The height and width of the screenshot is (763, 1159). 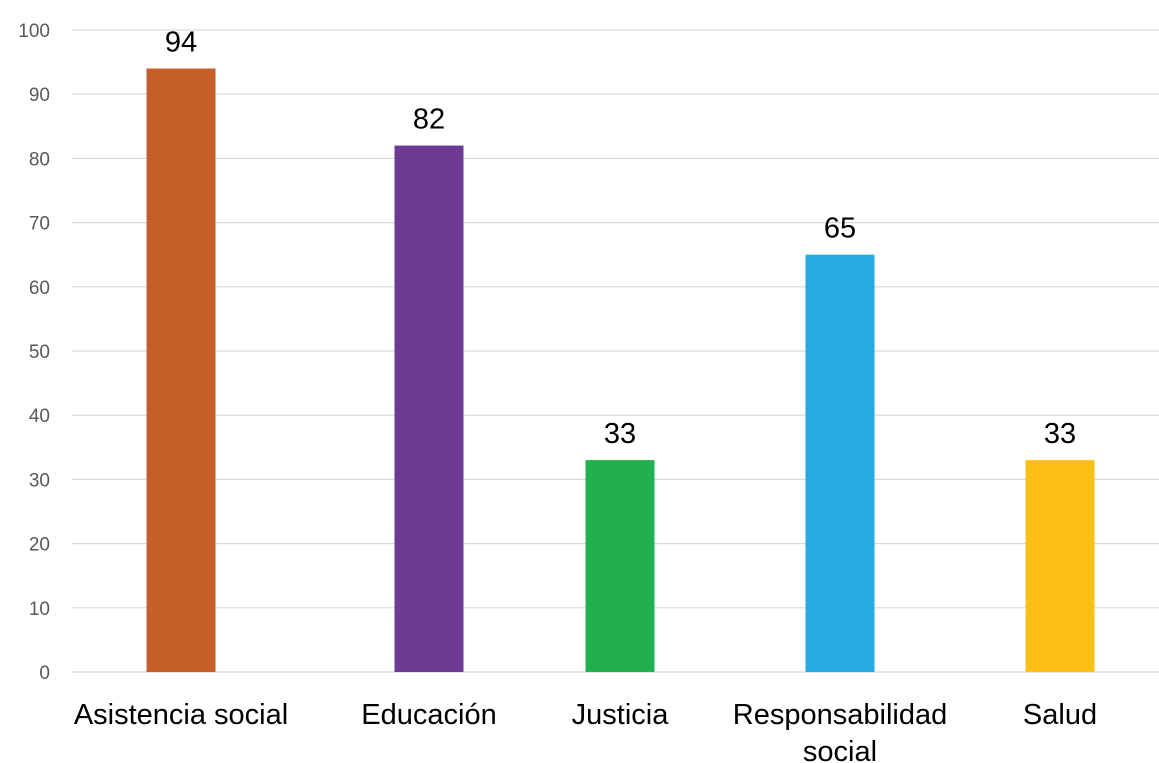 What do you see at coordinates (840, 715) in the screenshot?
I see `x-tick-label-line: Responsabilidad` at bounding box center [840, 715].